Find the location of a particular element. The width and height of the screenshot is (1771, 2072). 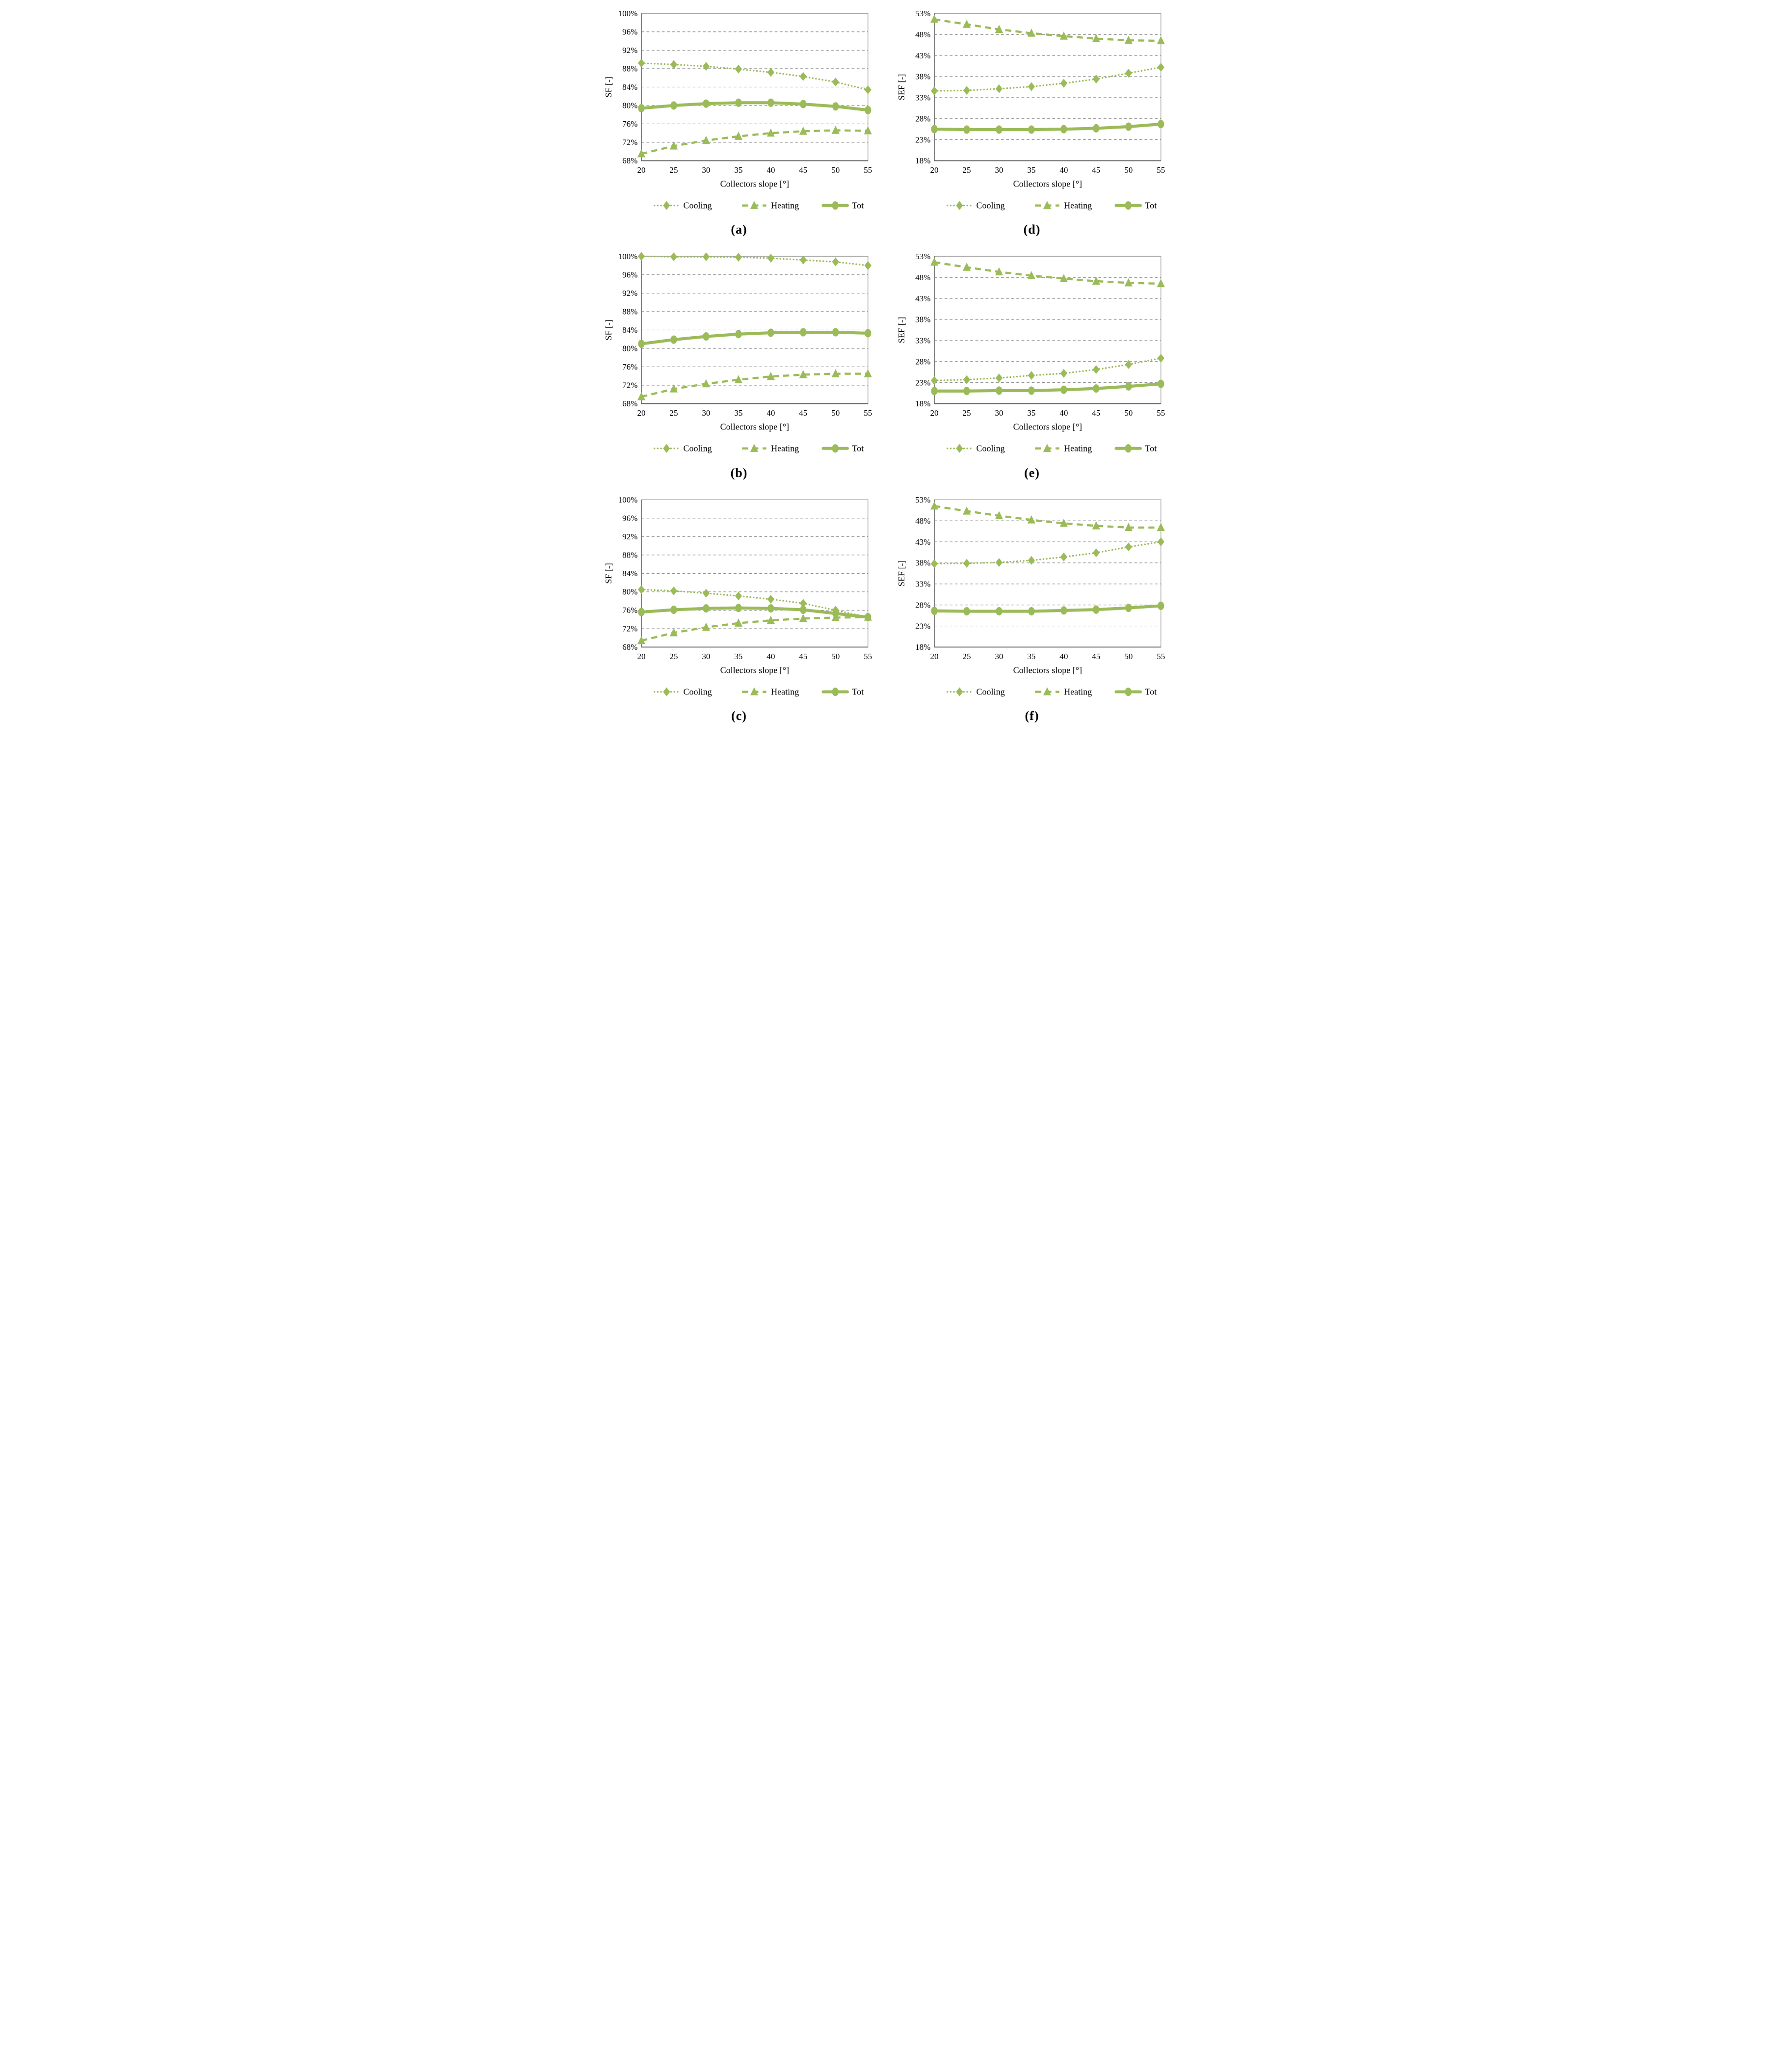

y-axis-title: SF [-] is located at coordinates (609, 573).